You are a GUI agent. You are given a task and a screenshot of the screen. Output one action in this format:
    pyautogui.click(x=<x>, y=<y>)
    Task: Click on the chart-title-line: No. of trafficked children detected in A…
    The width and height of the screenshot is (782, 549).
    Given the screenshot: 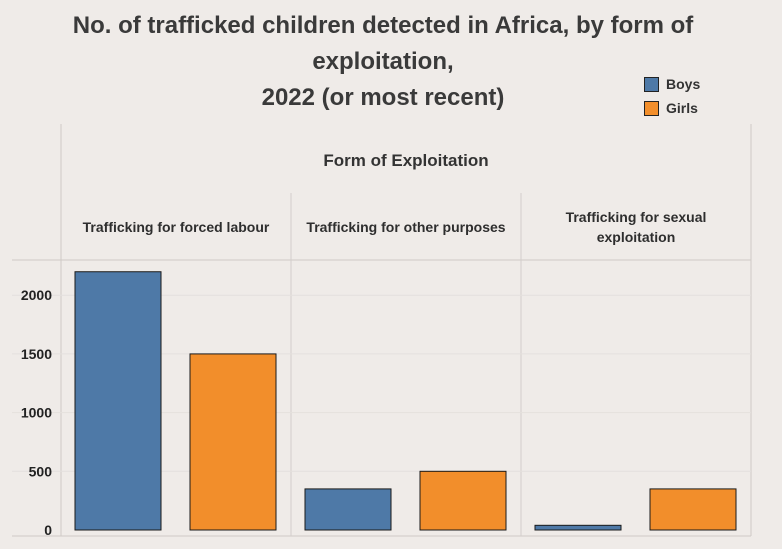 What is the action you would take?
    pyautogui.click(x=383, y=25)
    